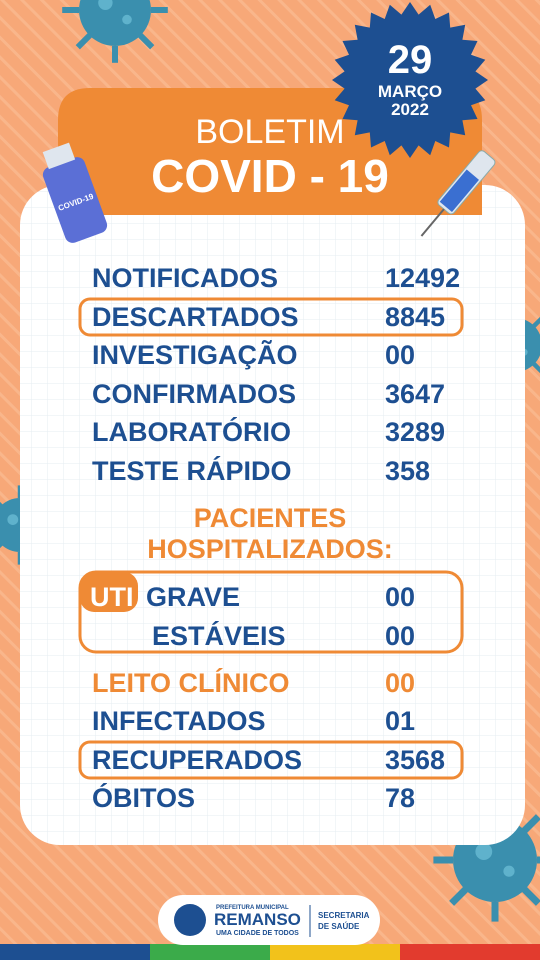 Image resolution: width=540 pixels, height=965 pixels. Describe the element at coordinates (410, 91) in the screenshot. I see `date-month: MARÇO` at that location.